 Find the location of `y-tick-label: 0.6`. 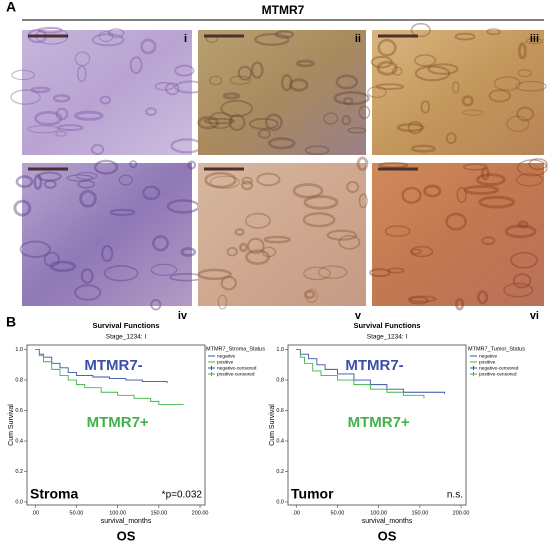

y-tick-label: 0.6 is located at coordinates (19, 411).